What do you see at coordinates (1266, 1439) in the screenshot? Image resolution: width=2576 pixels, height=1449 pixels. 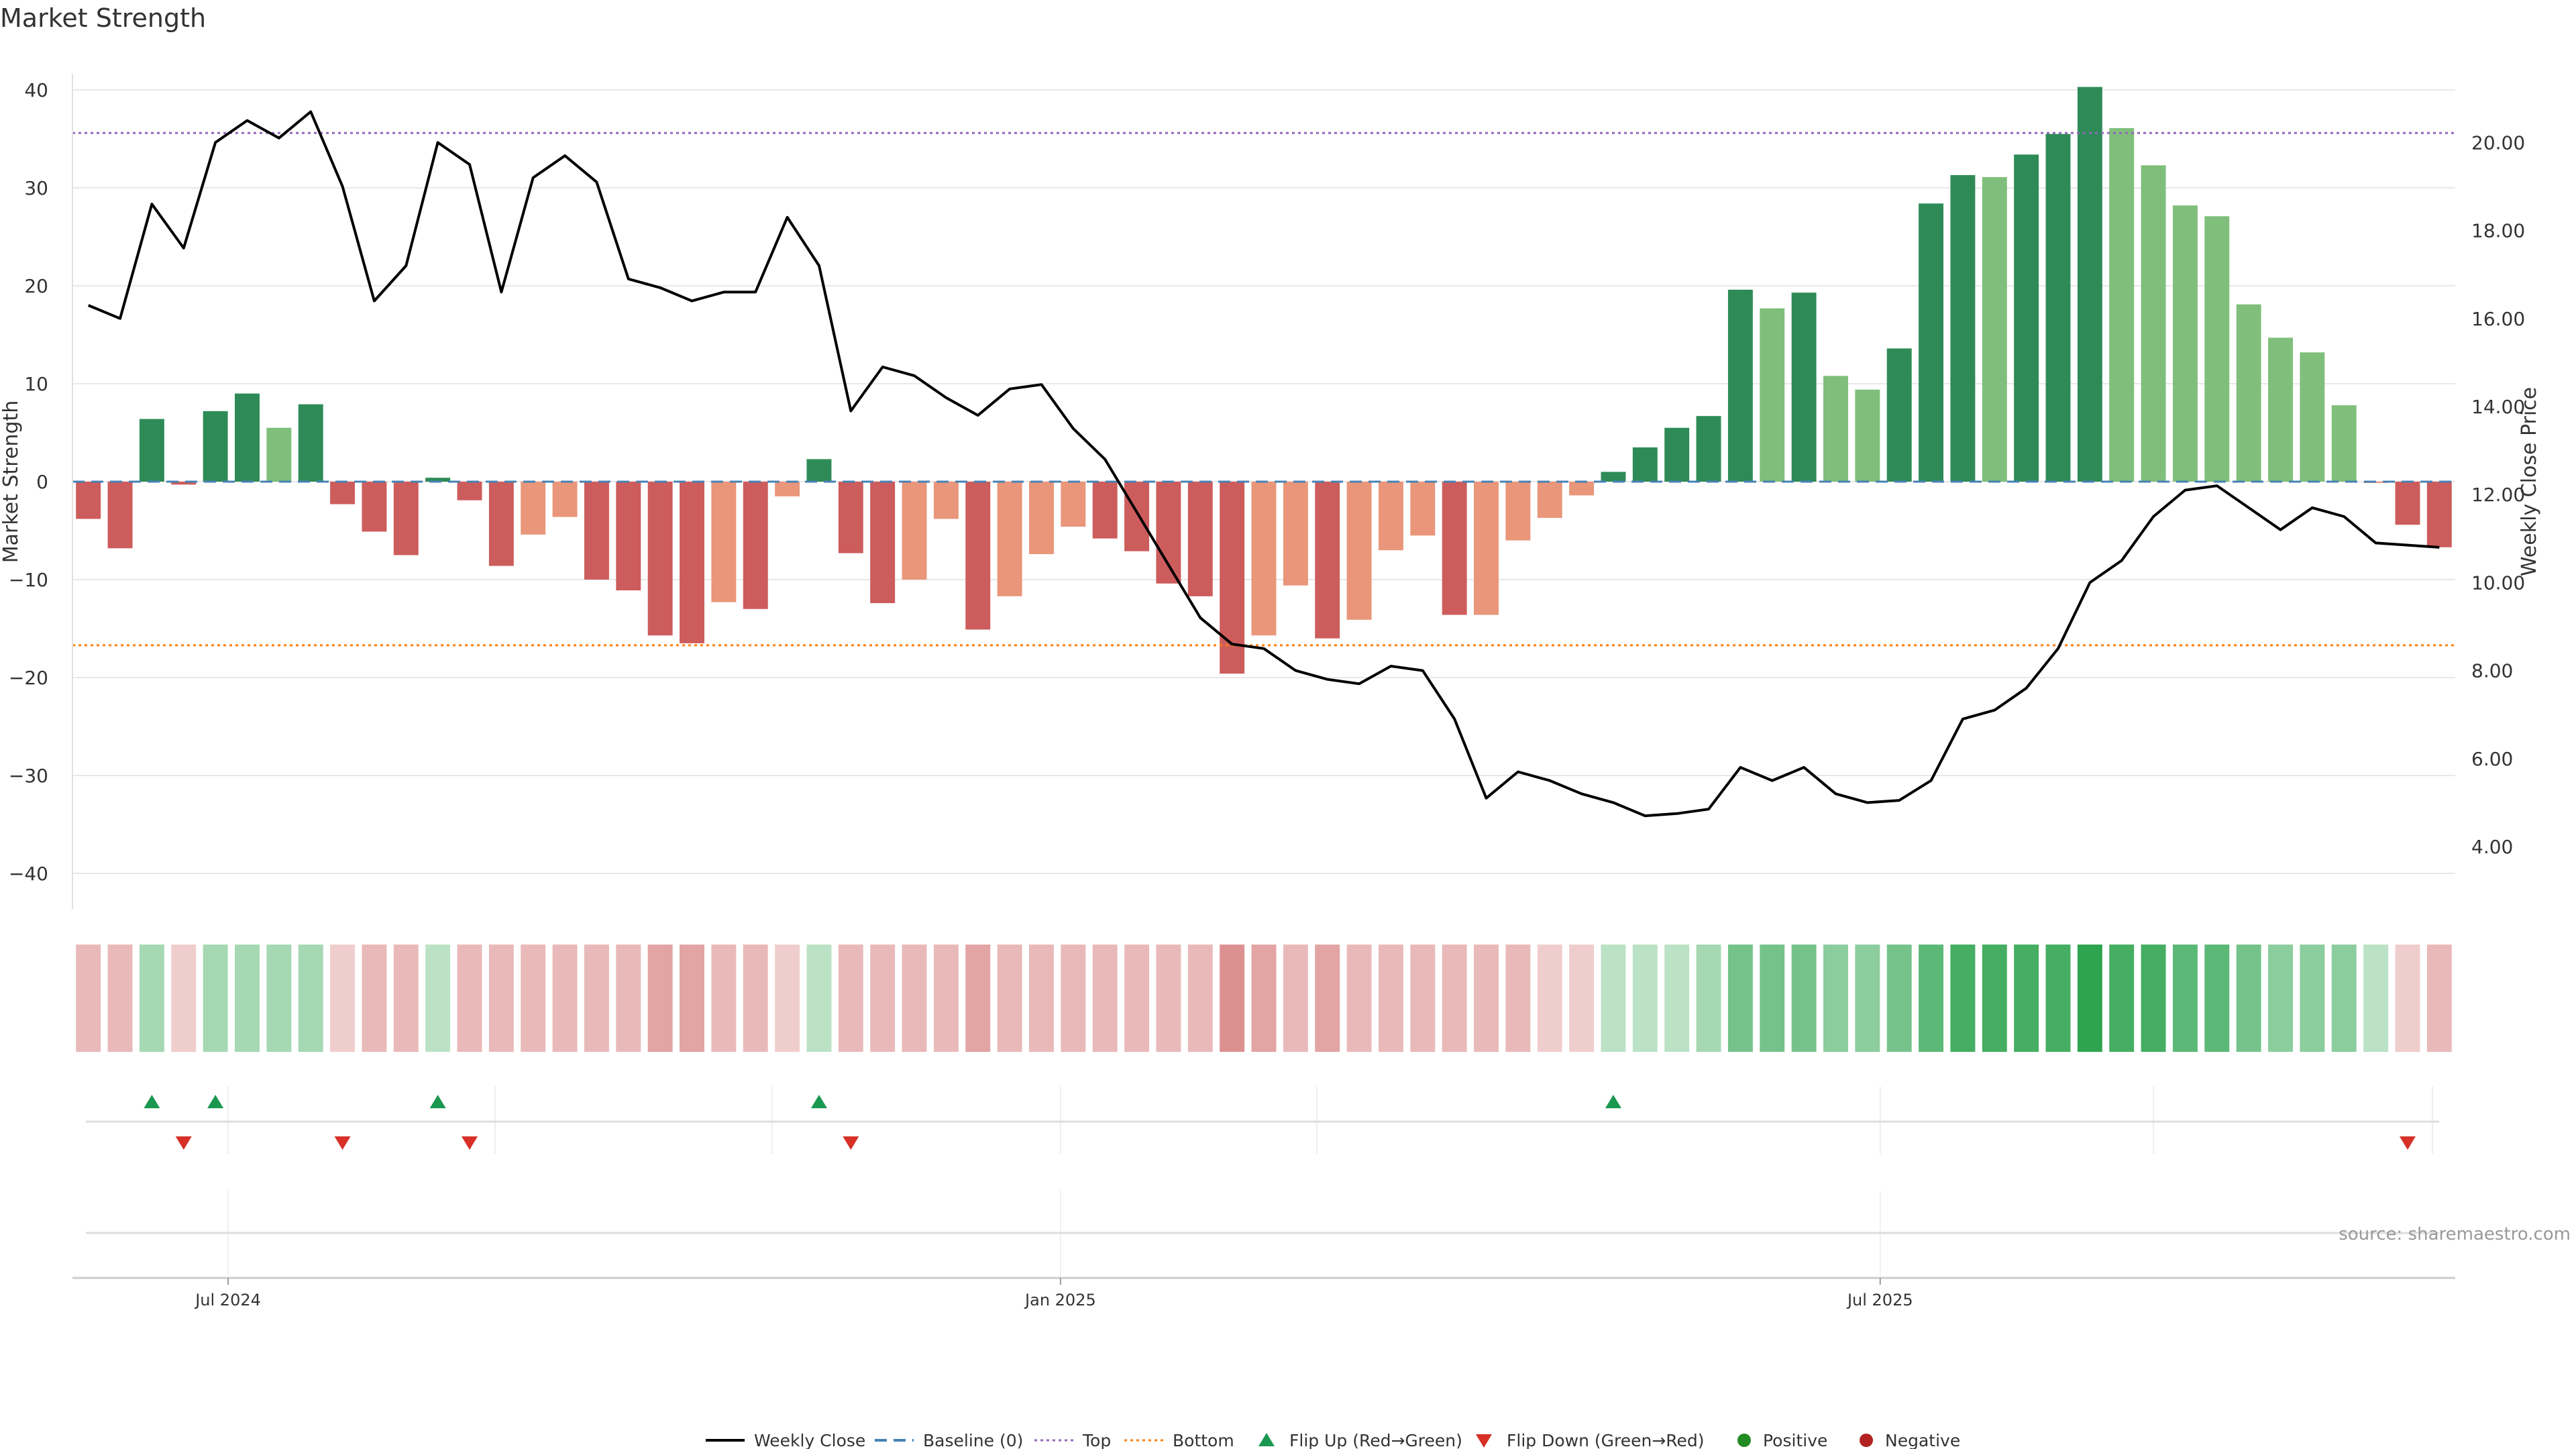 I see `legend-flip-up-icon` at bounding box center [1266, 1439].